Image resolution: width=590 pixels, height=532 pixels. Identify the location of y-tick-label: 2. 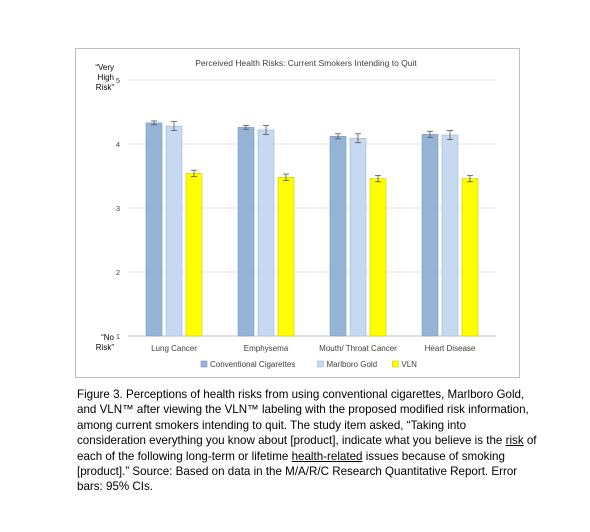
(118, 272).